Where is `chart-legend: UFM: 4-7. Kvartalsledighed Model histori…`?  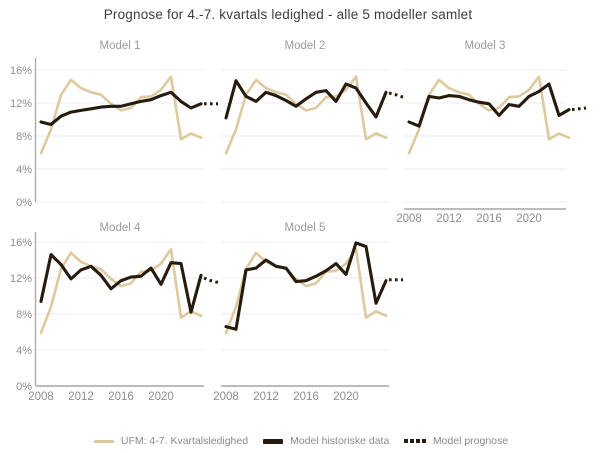 chart-legend: UFM: 4-7. Kvartalsledighed Model histori… is located at coordinates (301, 441).